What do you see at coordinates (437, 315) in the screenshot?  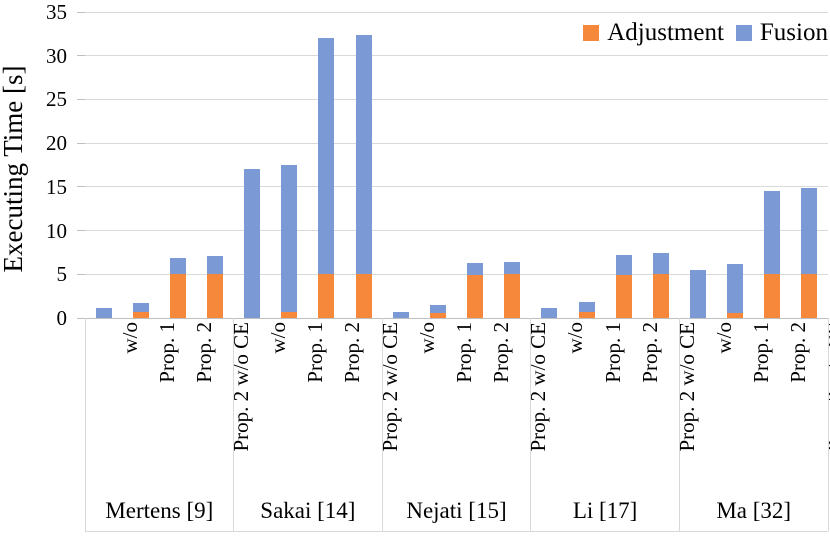 I see `bar-segment-adjustment-Nejati [15]-Prop. 1` at bounding box center [437, 315].